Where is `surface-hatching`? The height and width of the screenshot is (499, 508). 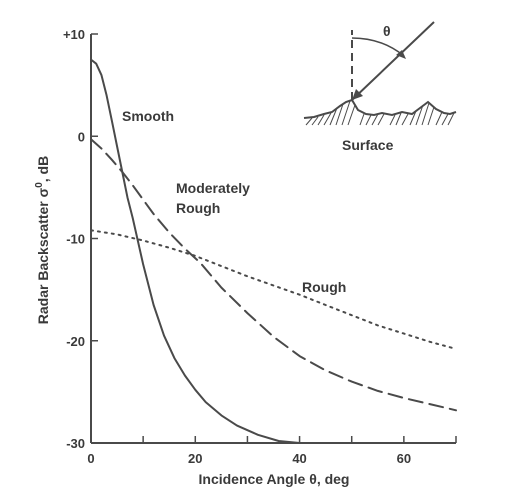
surface-hatching is located at coordinates (380, 113).